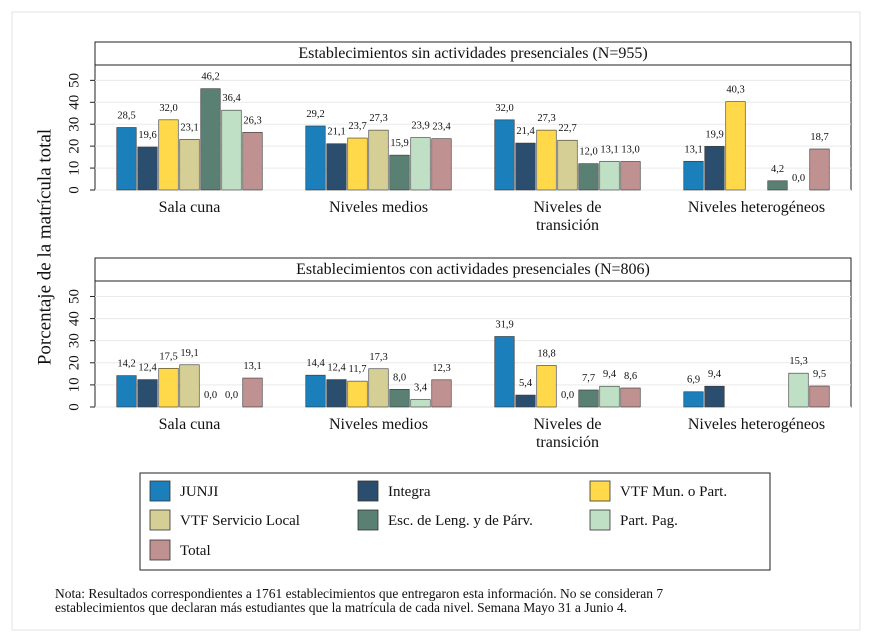 The width and height of the screenshot is (869, 637). What do you see at coordinates (421, 387) in the screenshot?
I see `value-label: 3,4` at bounding box center [421, 387].